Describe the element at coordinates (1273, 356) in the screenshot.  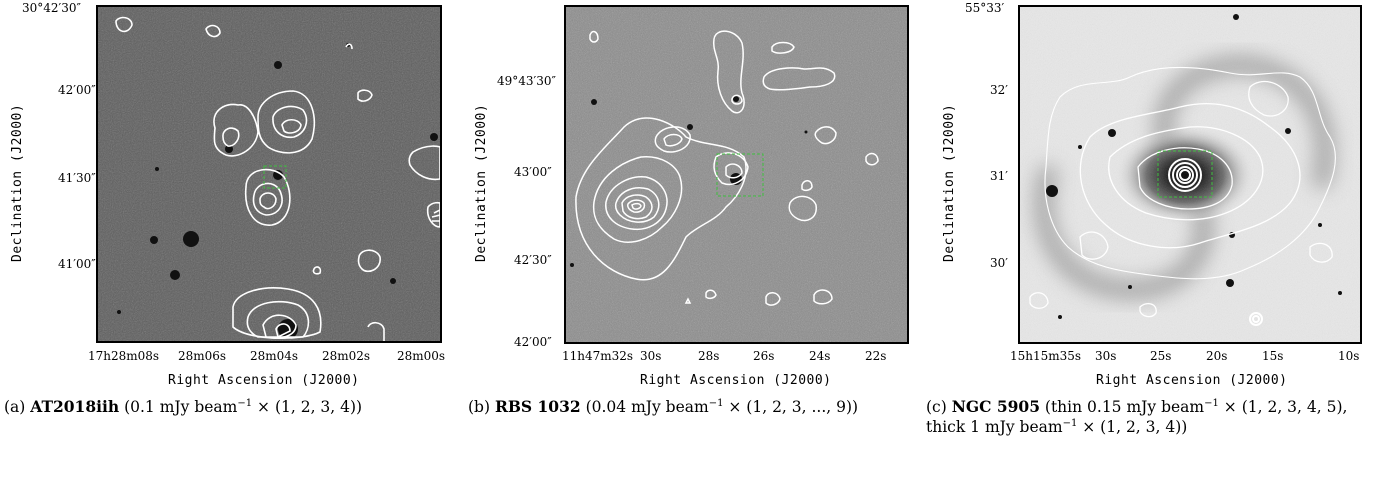
I see `panel-c-xtick-4: 15s` at that location.